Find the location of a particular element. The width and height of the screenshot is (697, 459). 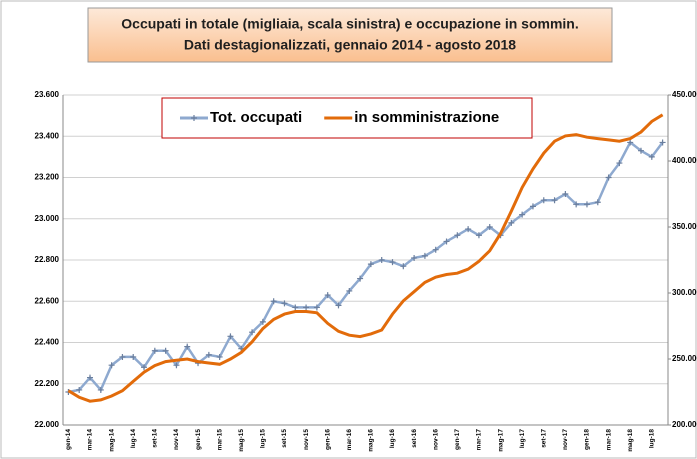

x-tick-label: mar-15 is located at coordinates (219, 440).